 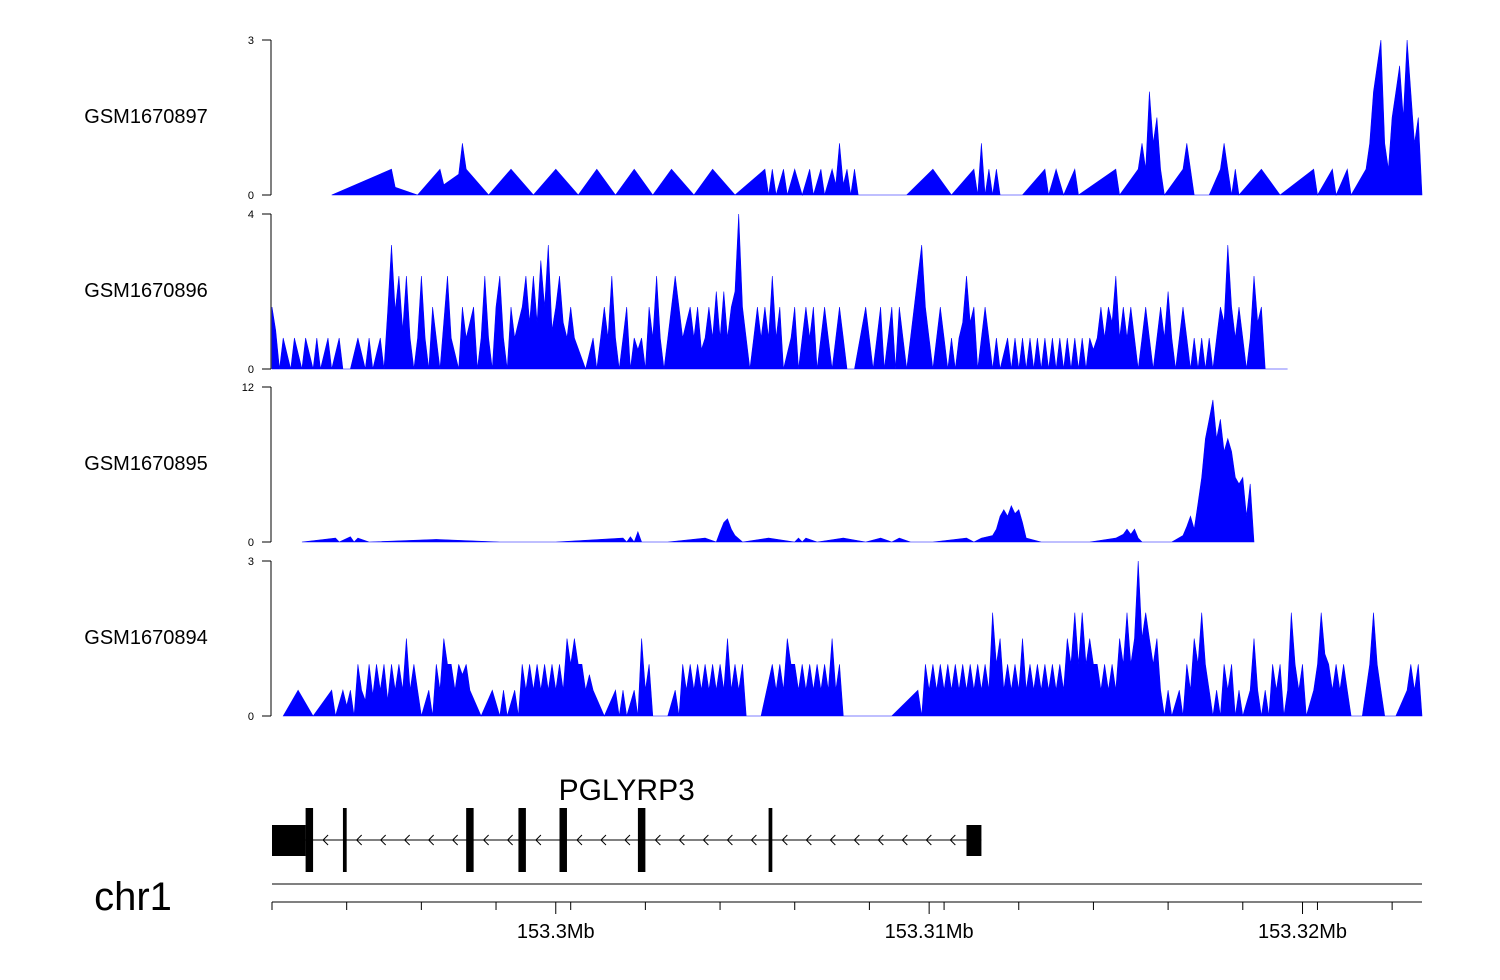 I want to click on track-label: GSM1670894, so click(x=145, y=638).